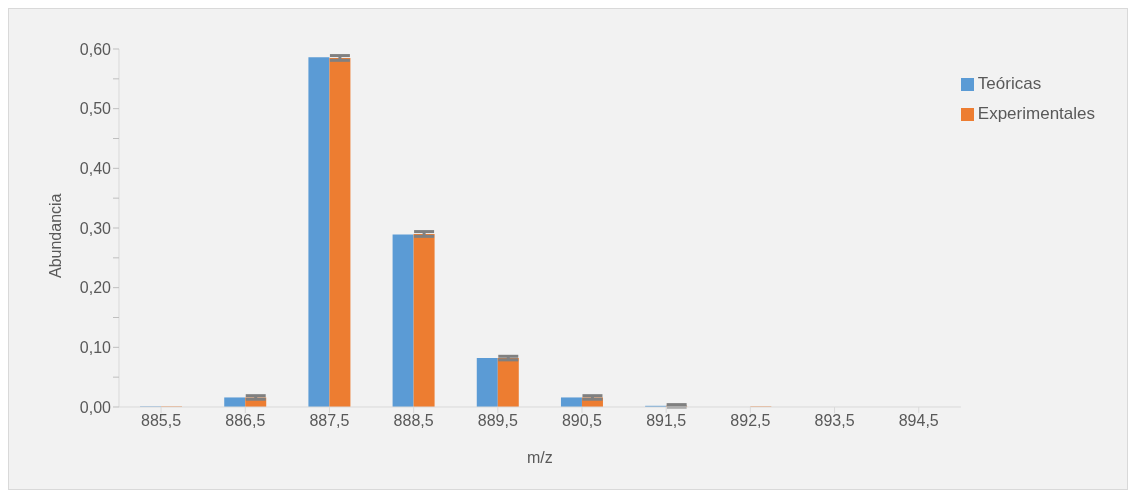 Image resolution: width=1134 pixels, height=495 pixels. I want to click on x-tick-label: 891,5, so click(666, 421).